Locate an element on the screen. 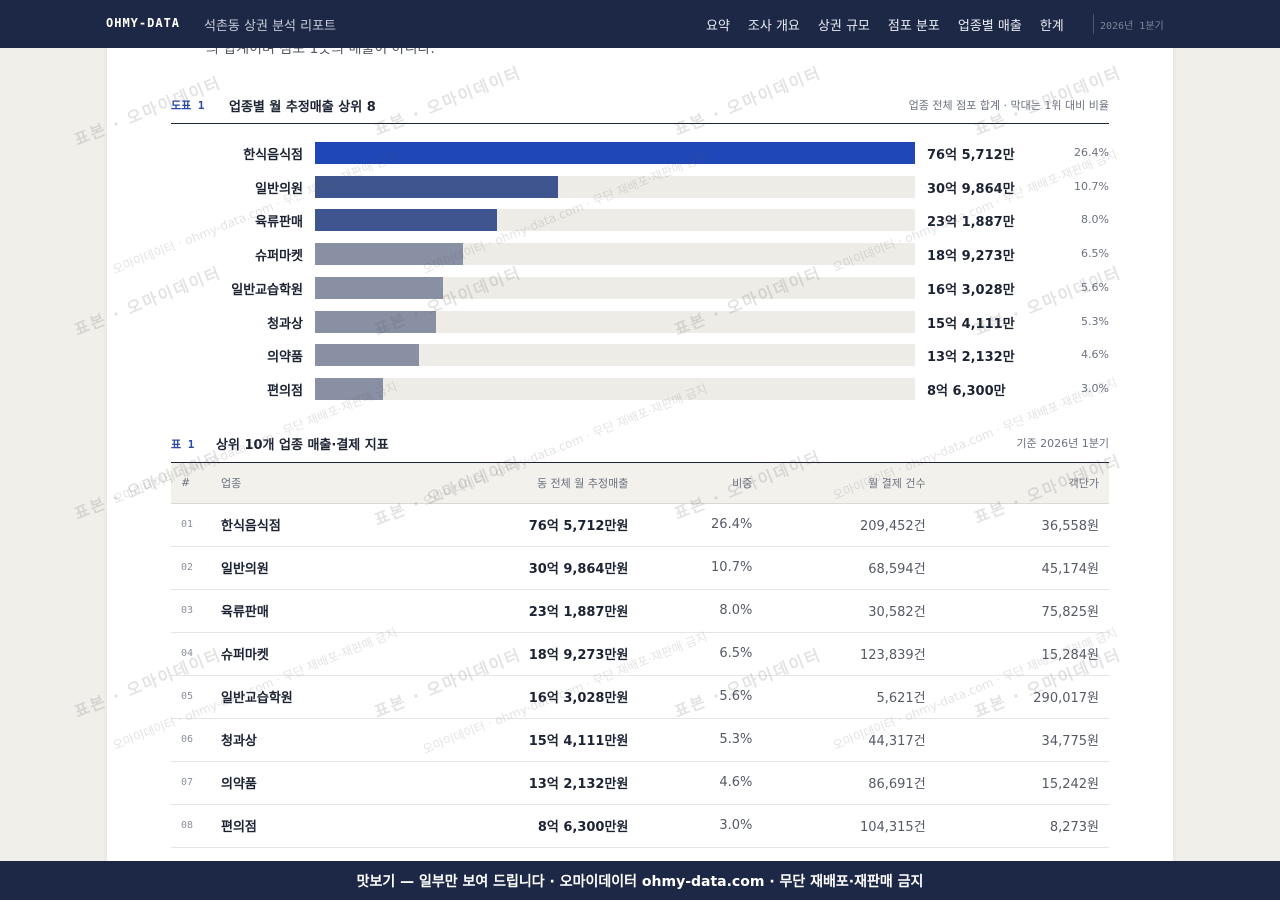 The width and height of the screenshot is (1280, 900). avg-ticket-cell: 36,558원 is located at coordinates (1022, 525).